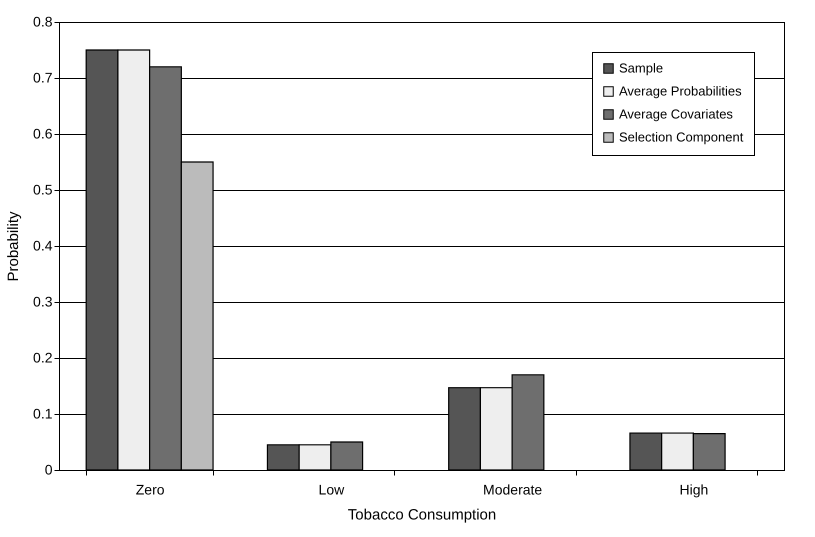 This screenshot has width=815, height=537. I want to click on y-tick-label: 0, so click(48, 470).